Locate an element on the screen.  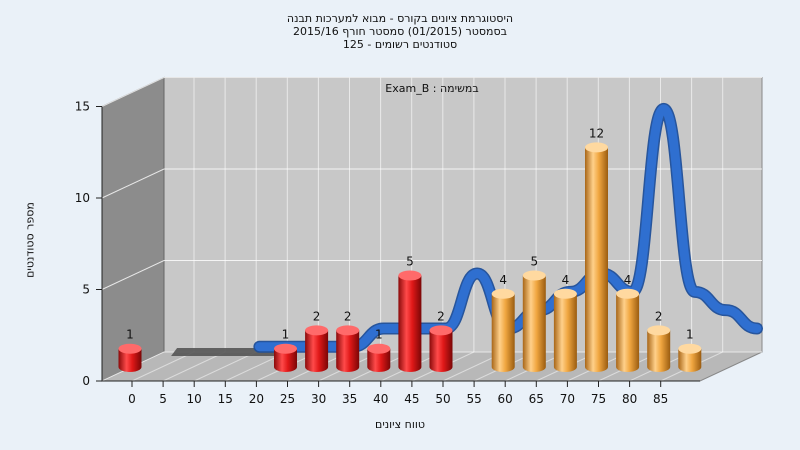
bar-label-25: 1 is located at coordinates (286, 335).